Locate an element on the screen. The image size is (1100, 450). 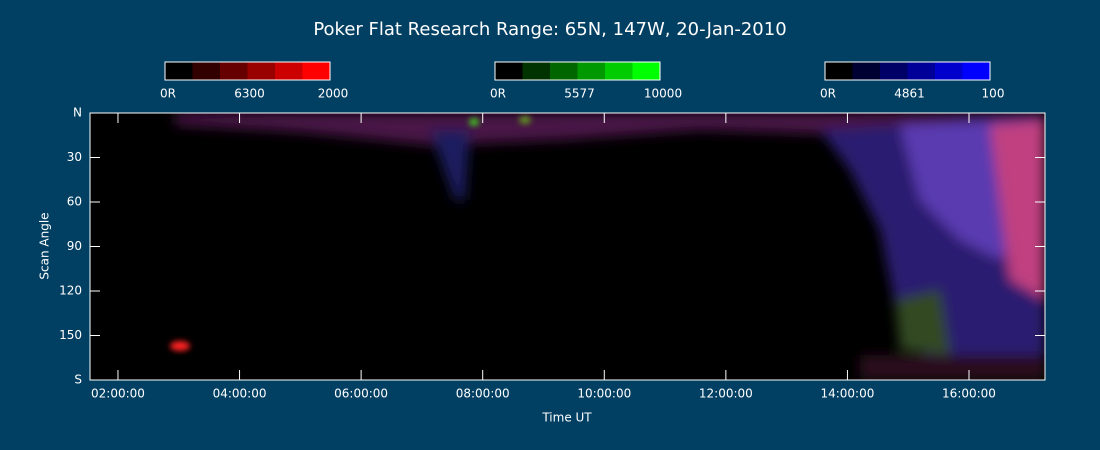
y-tick-label: 150 is located at coordinates (70, 335).